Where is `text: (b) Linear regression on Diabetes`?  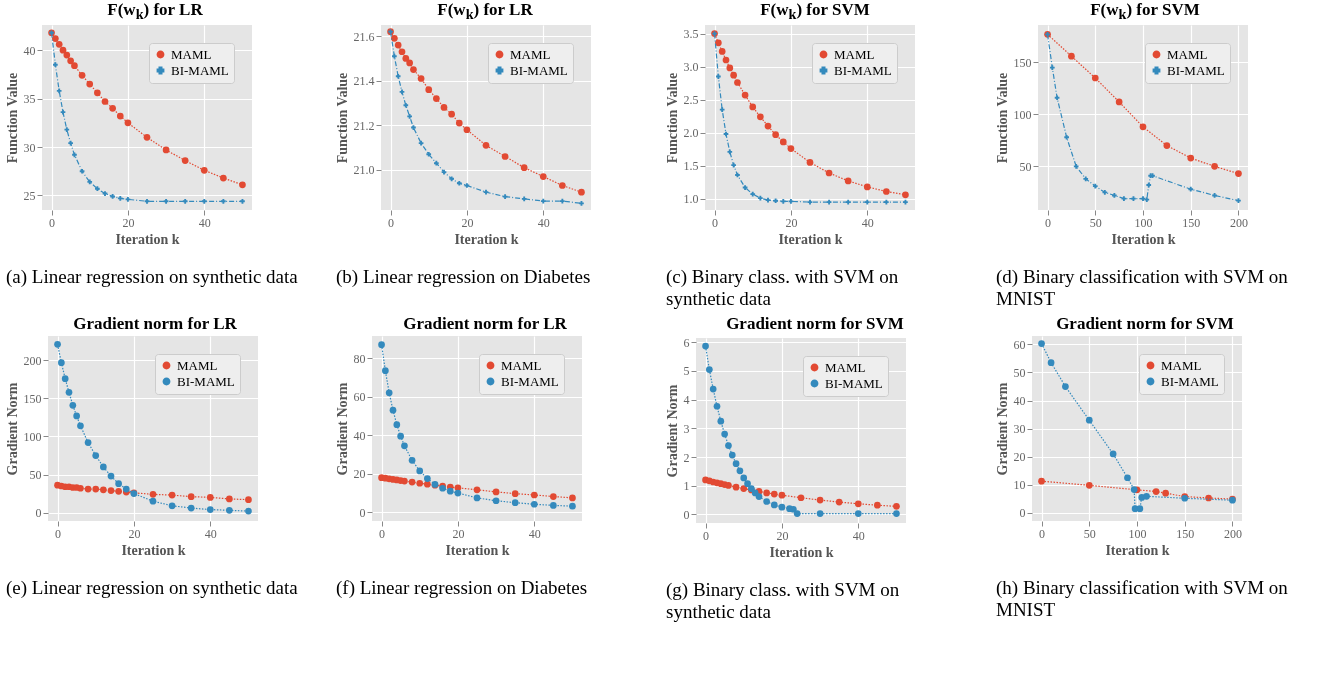
text: (b) Linear regression on Diabetes is located at coordinates (463, 277).